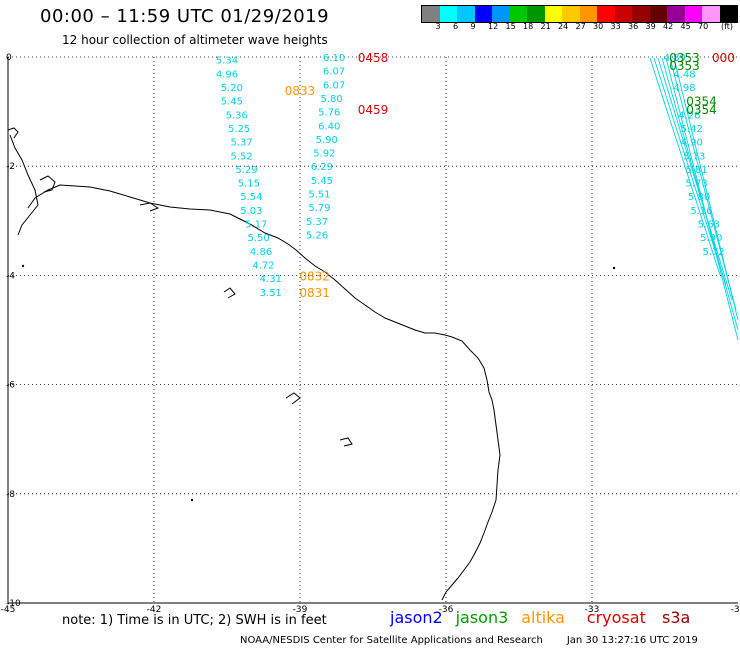  I want to click on swh-value-label: 6.29, so click(322, 167).